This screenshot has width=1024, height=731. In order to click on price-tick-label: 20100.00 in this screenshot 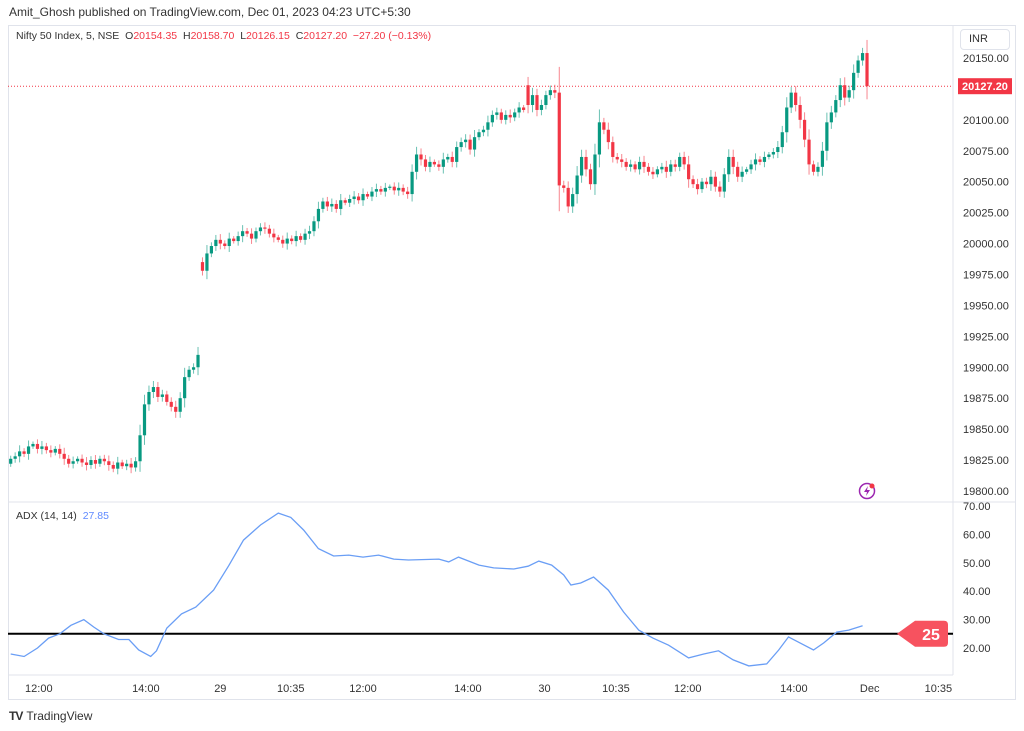, I will do `click(986, 121)`.